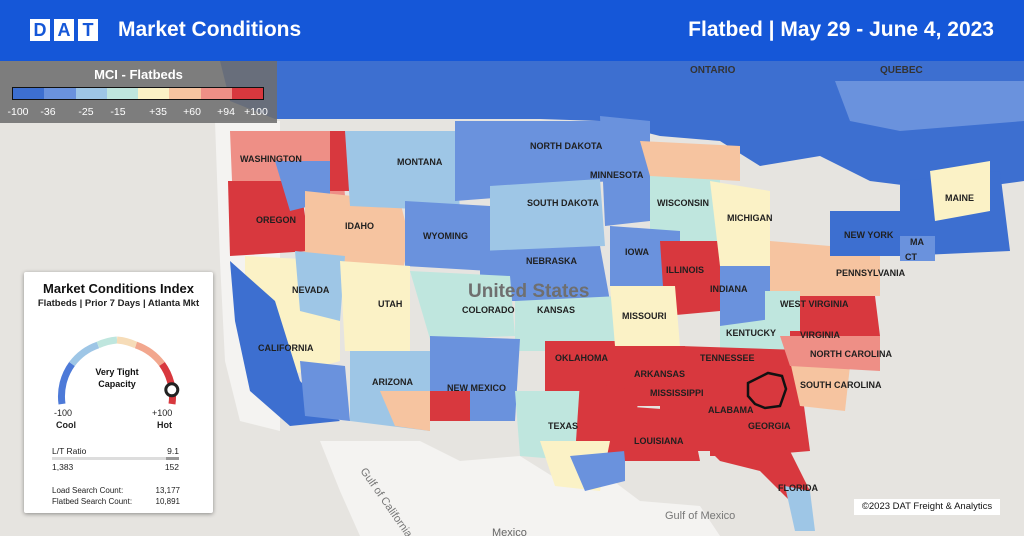 The image size is (1024, 536). What do you see at coordinates (767, 390) in the screenshot?
I see `atlanta-market-outline` at bounding box center [767, 390].